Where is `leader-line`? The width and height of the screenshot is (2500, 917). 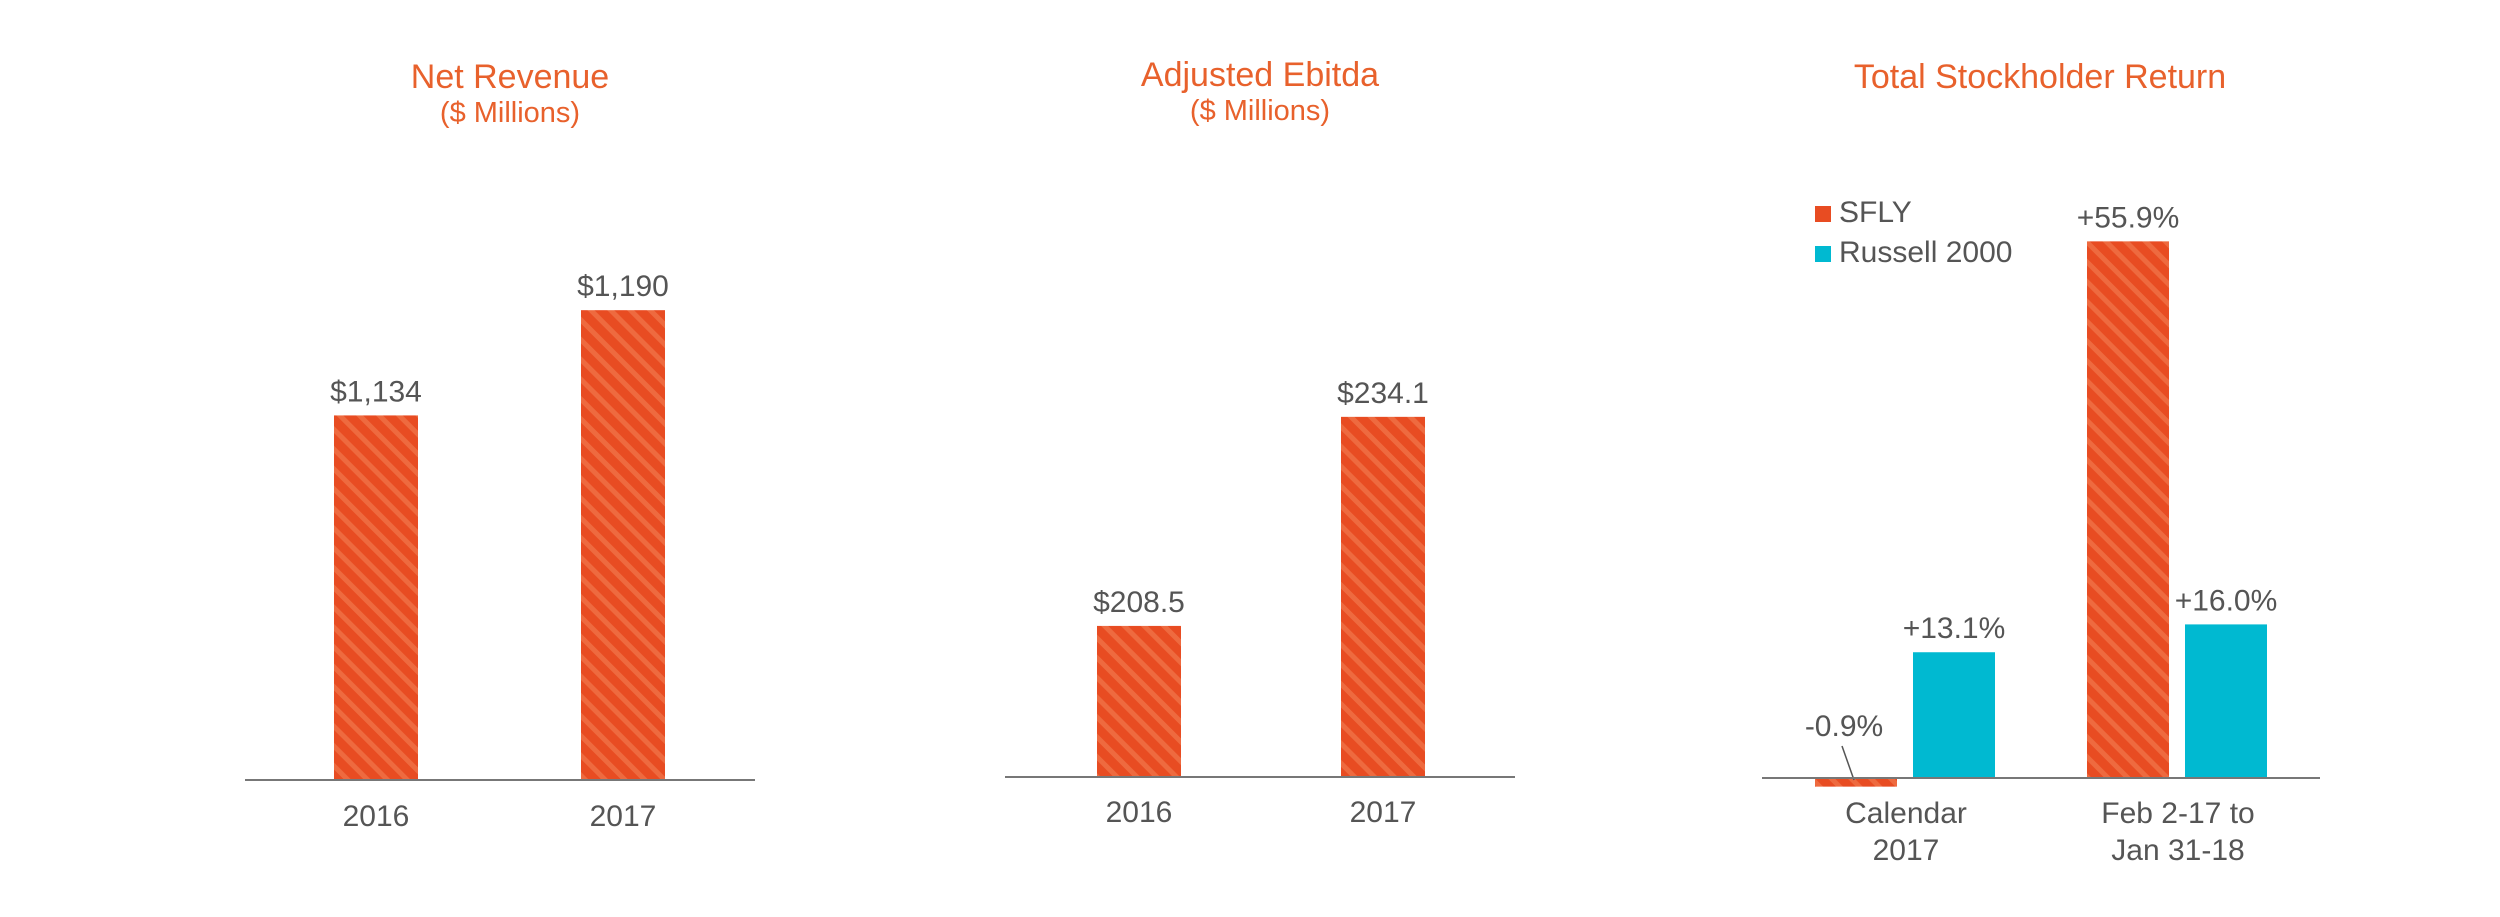 leader-line is located at coordinates (1848, 763).